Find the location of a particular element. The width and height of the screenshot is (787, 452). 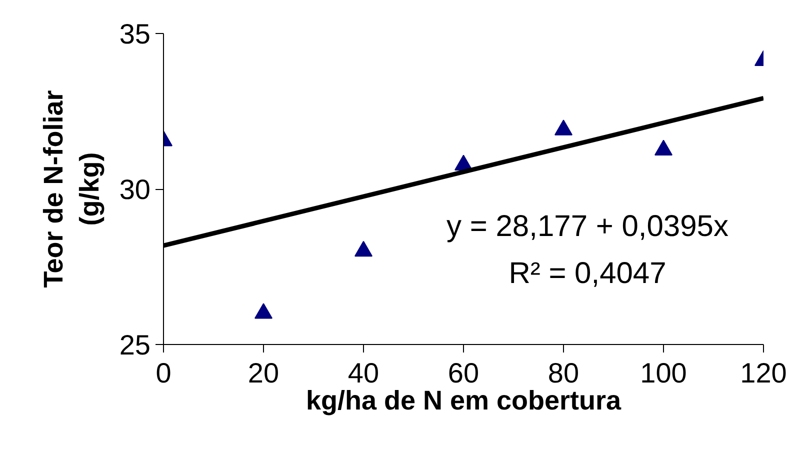

x-tick-label: 0 is located at coordinates (164, 373).